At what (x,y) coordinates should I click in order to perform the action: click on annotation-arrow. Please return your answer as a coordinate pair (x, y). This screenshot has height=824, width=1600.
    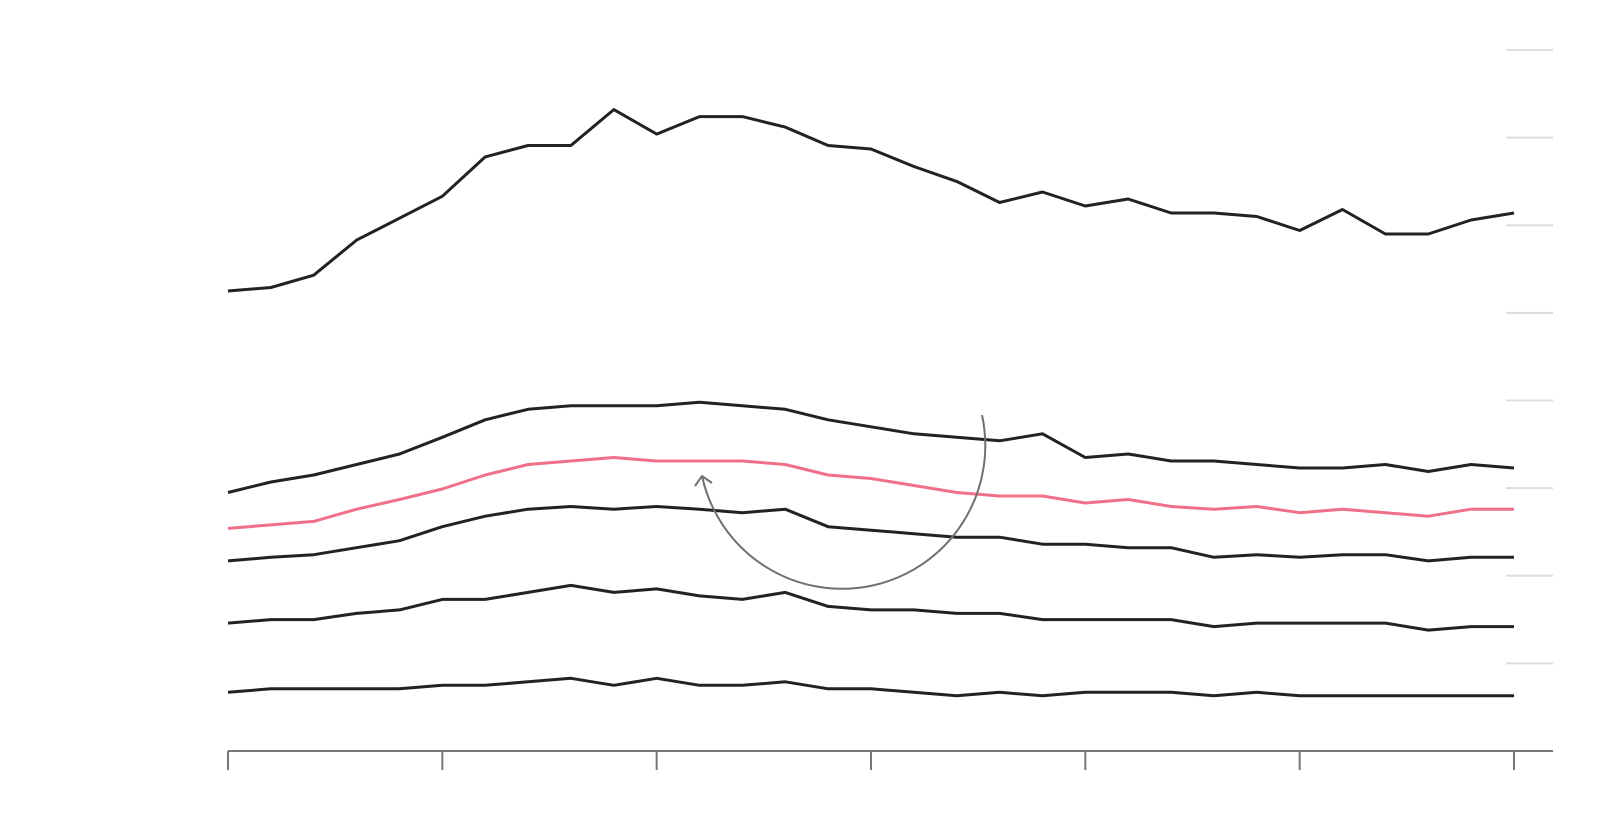
    Looking at the image, I should click on (844, 502).